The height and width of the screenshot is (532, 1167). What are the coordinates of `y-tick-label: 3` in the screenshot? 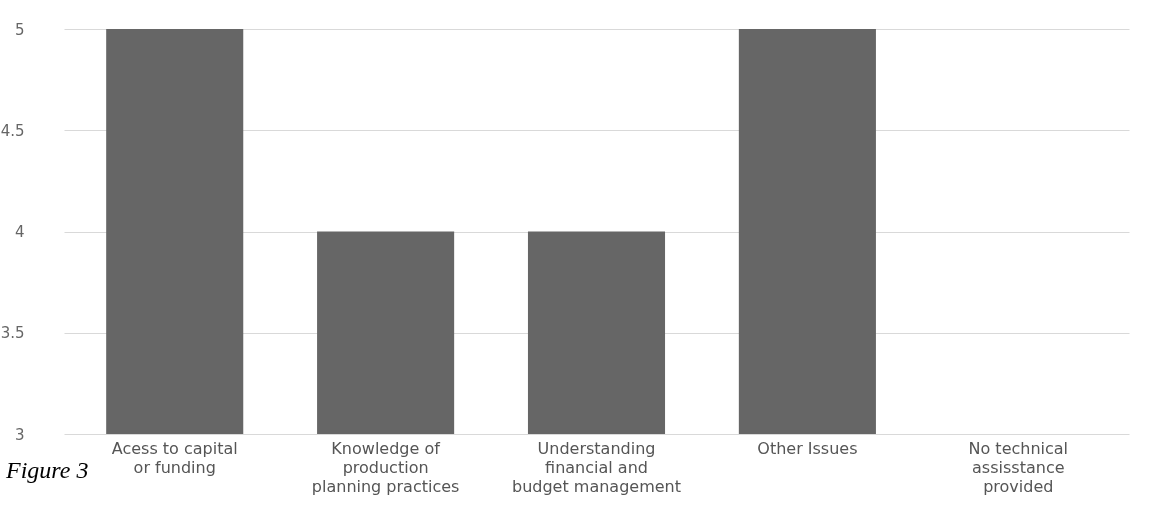 It's located at (19, 434).